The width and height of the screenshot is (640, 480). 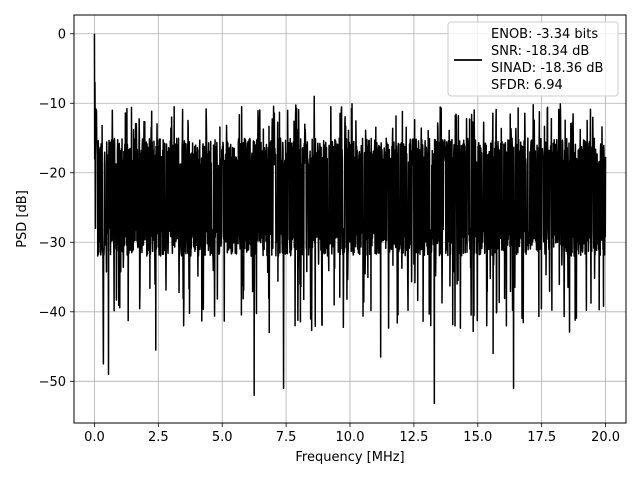 What do you see at coordinates (547, 68) in the screenshot?
I see `legend-sinad: SINAD: -18.36 dB` at bounding box center [547, 68].